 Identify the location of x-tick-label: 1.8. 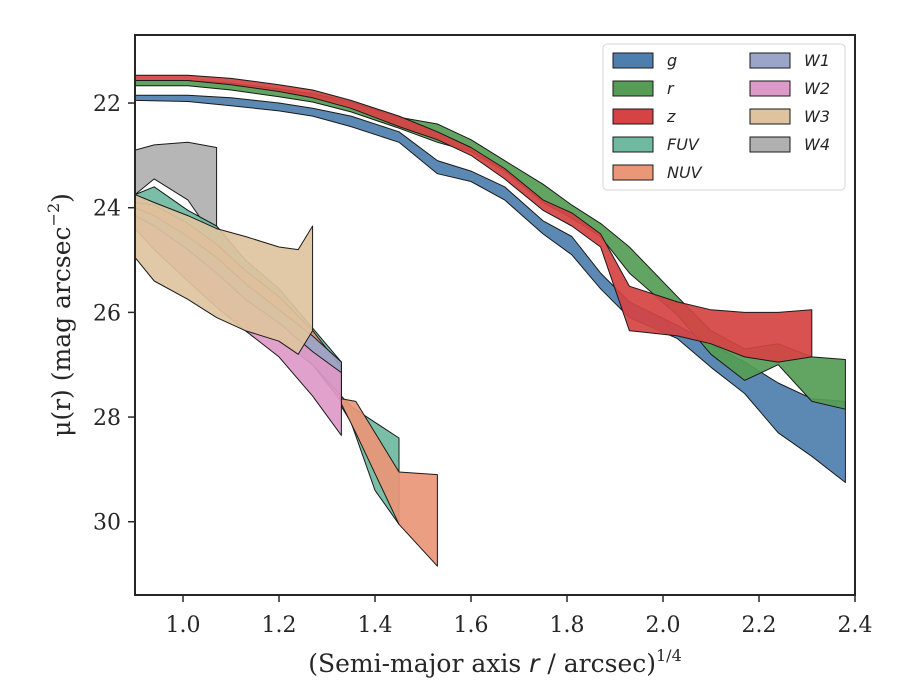
(567, 625).